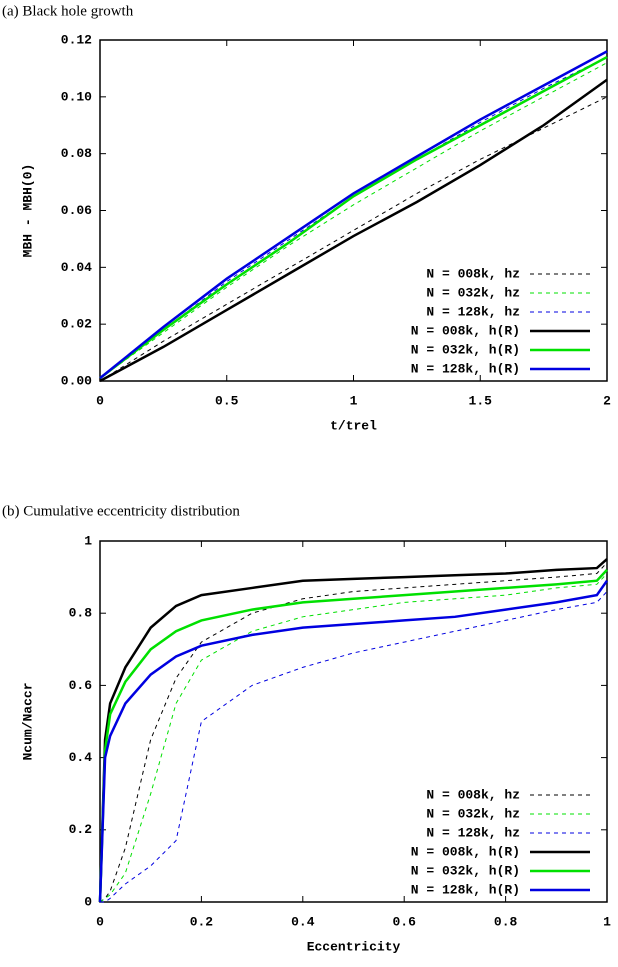  What do you see at coordinates (68, 11) in the screenshot?
I see `chart-title: (a) Black hole growth` at bounding box center [68, 11].